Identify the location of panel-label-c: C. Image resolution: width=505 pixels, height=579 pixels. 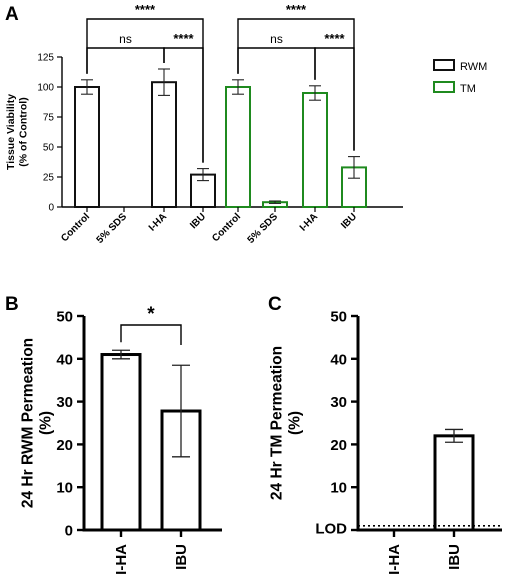
(275, 304).